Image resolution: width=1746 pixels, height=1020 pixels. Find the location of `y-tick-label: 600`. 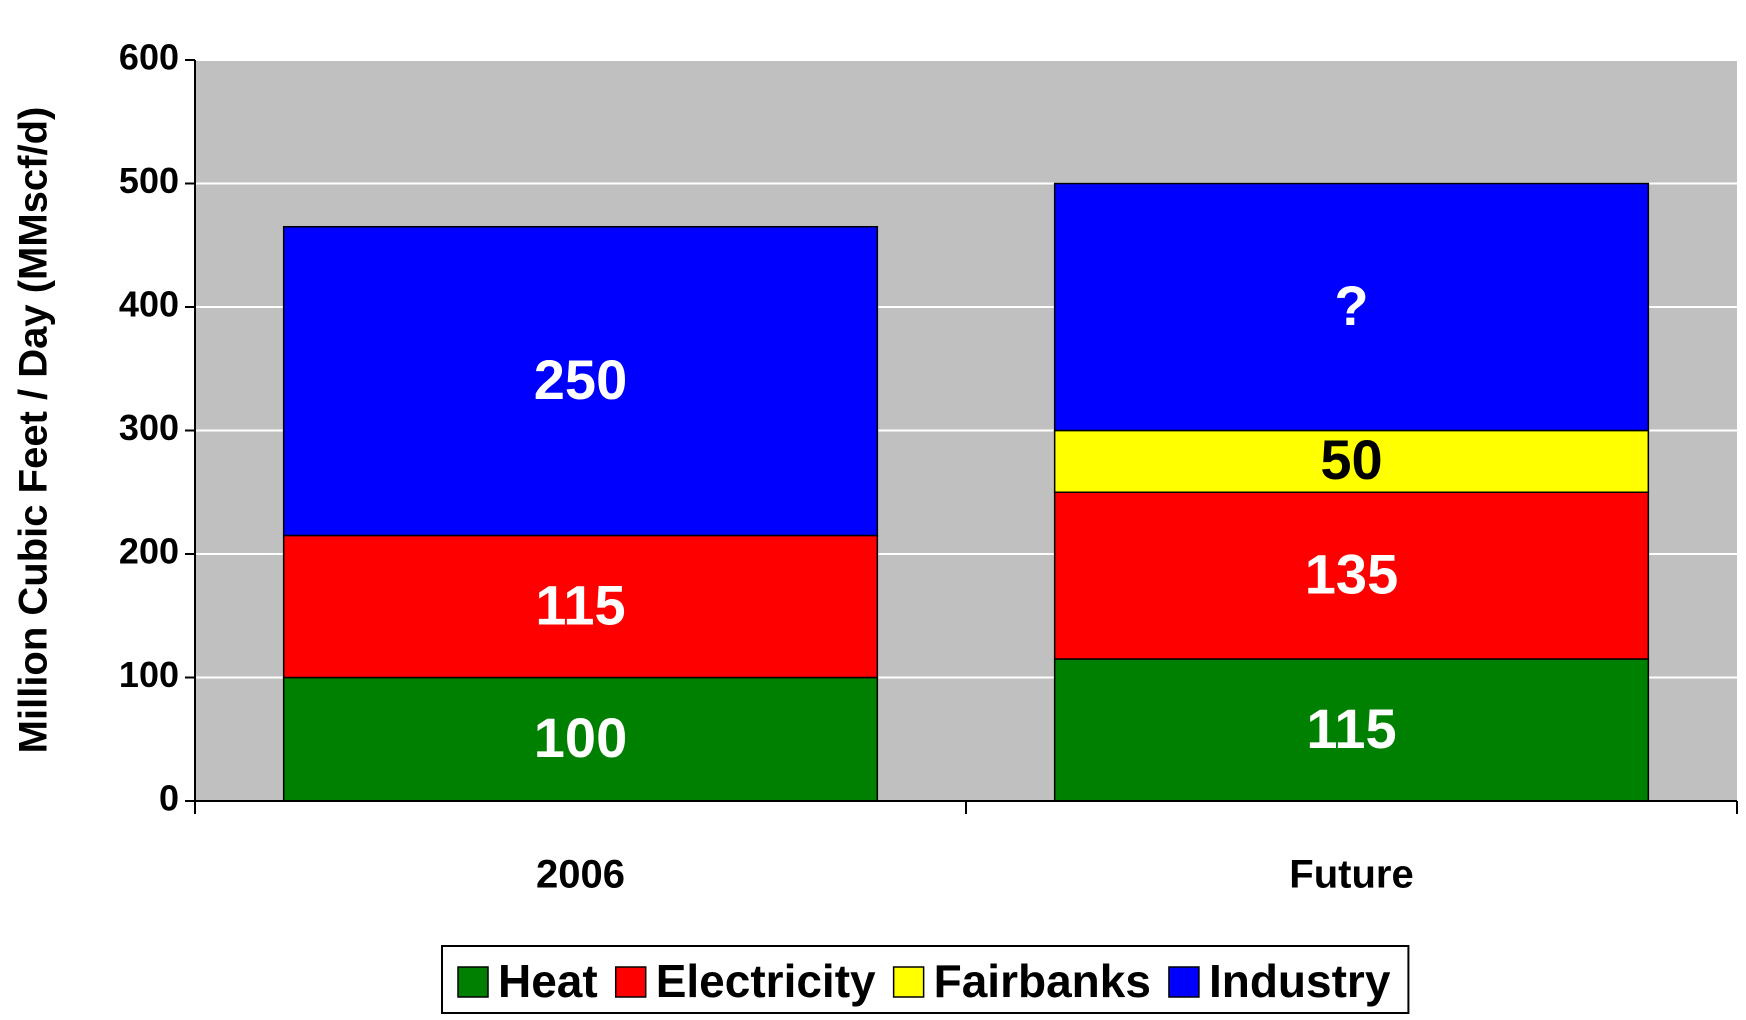

y-tick-label: 600 is located at coordinates (149, 57).